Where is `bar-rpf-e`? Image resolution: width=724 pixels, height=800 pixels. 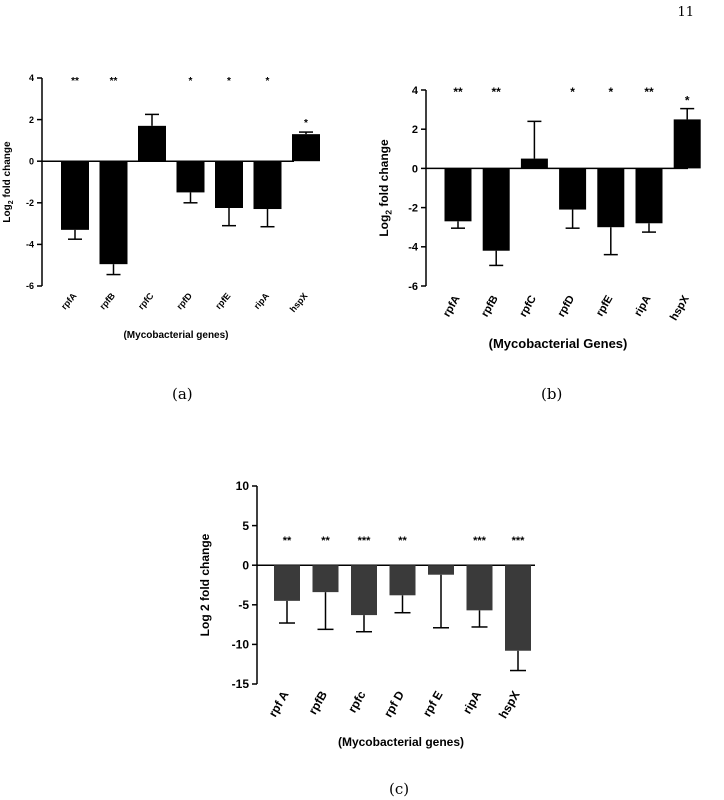 bar-rpf-e is located at coordinates (441, 570).